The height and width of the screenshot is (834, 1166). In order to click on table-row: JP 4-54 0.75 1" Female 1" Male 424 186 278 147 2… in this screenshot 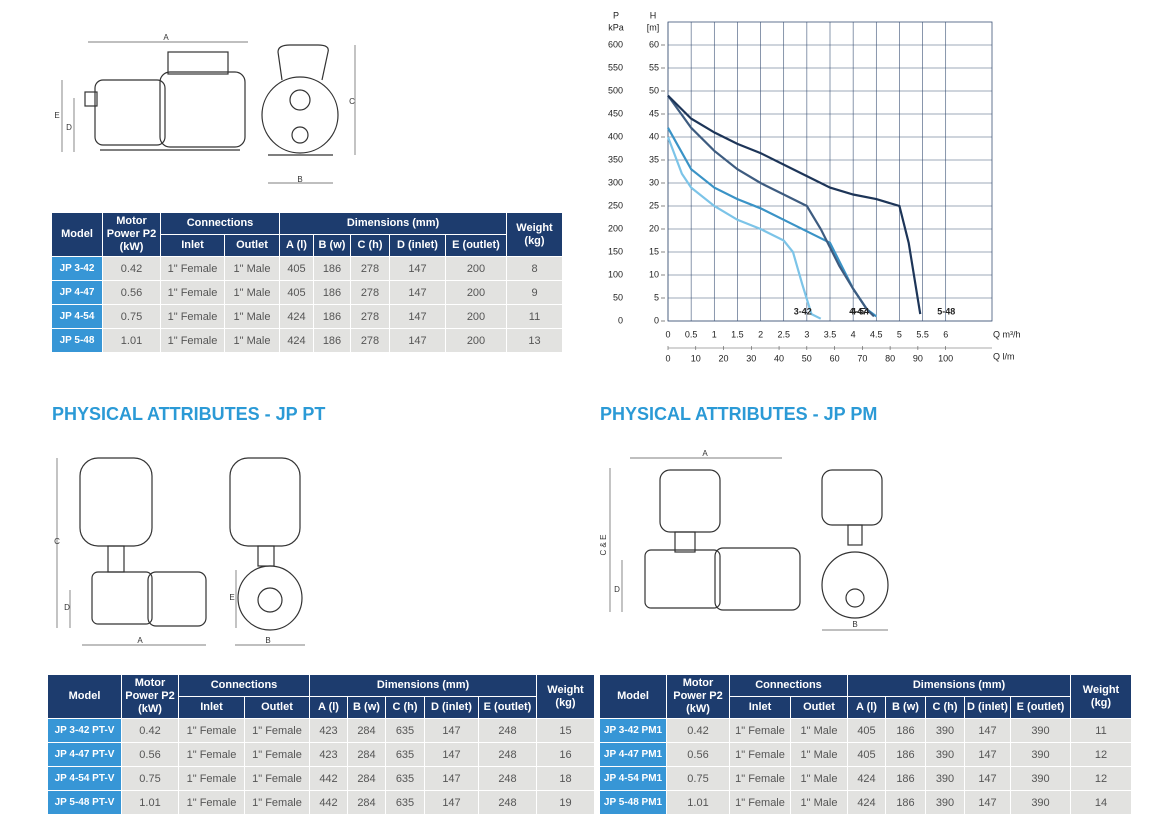, I will do `click(307, 316)`.